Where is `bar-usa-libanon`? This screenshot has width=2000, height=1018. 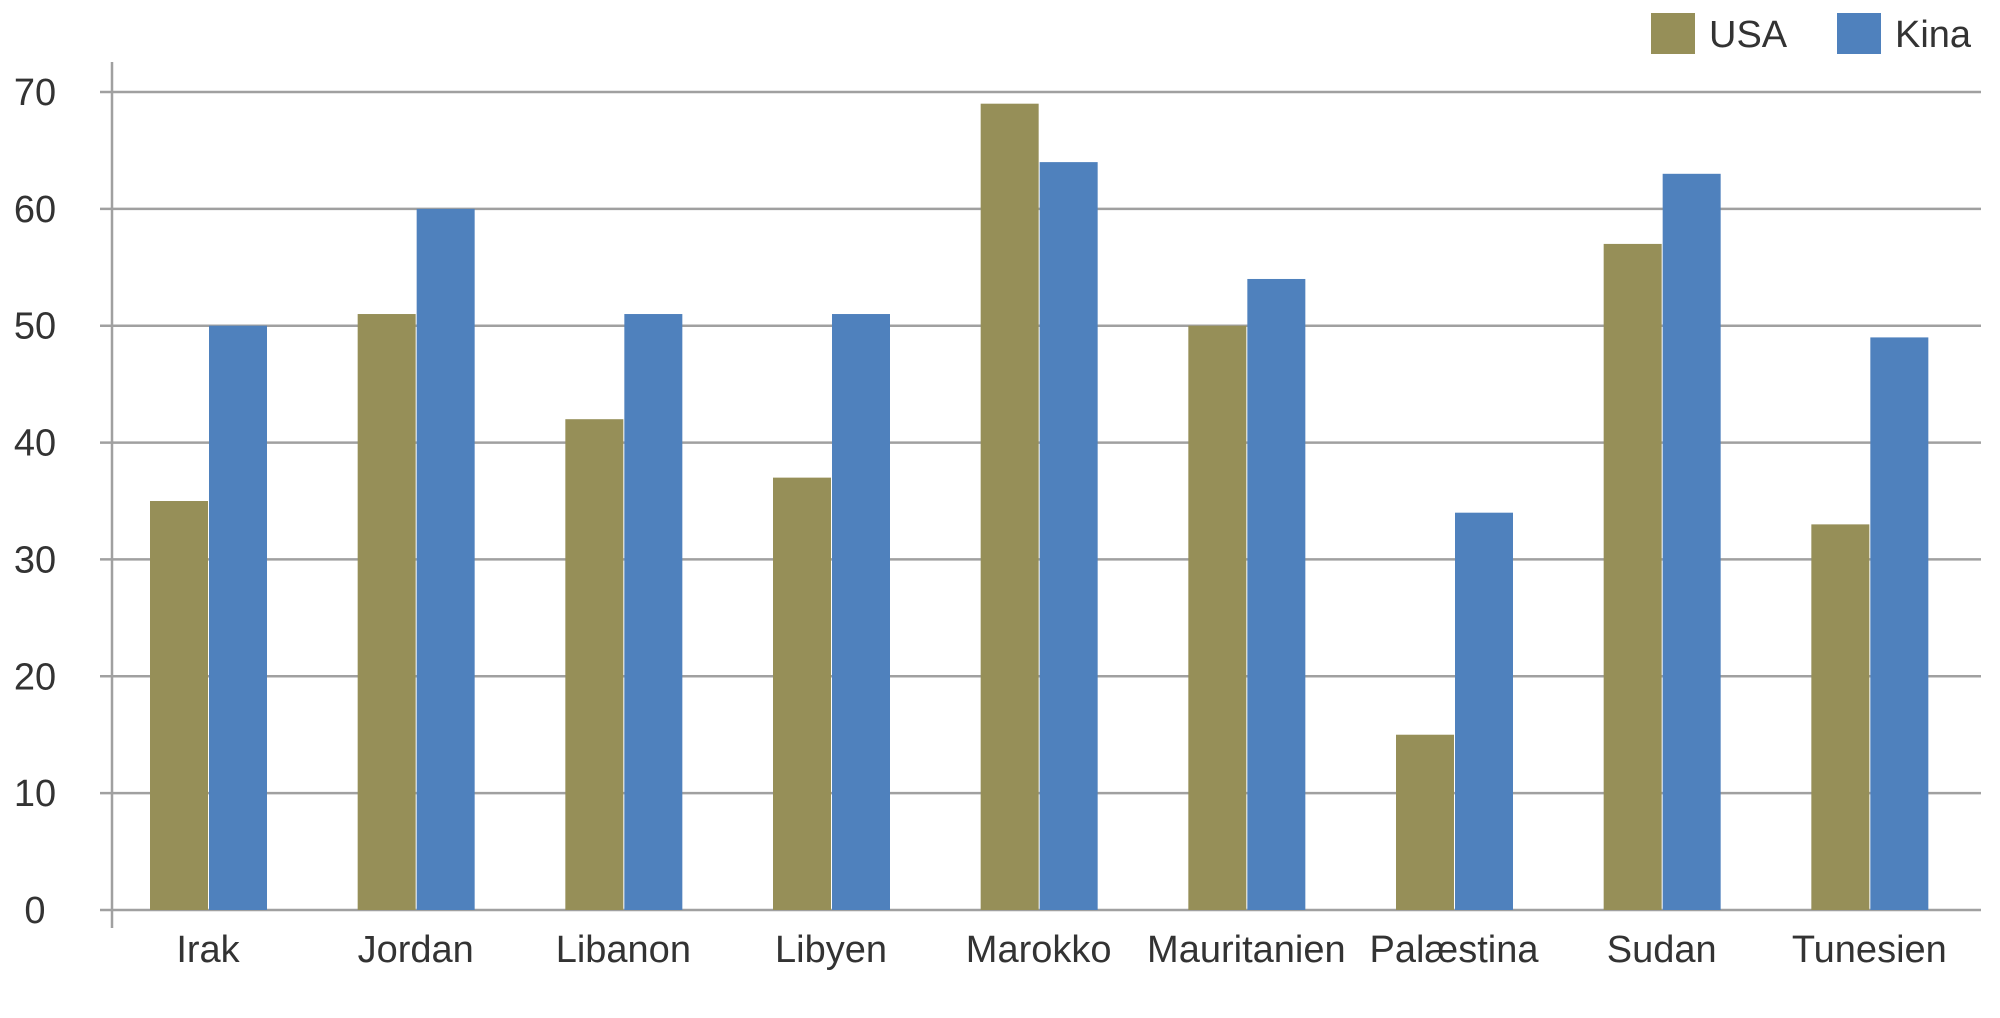
bar-usa-libanon is located at coordinates (594, 664).